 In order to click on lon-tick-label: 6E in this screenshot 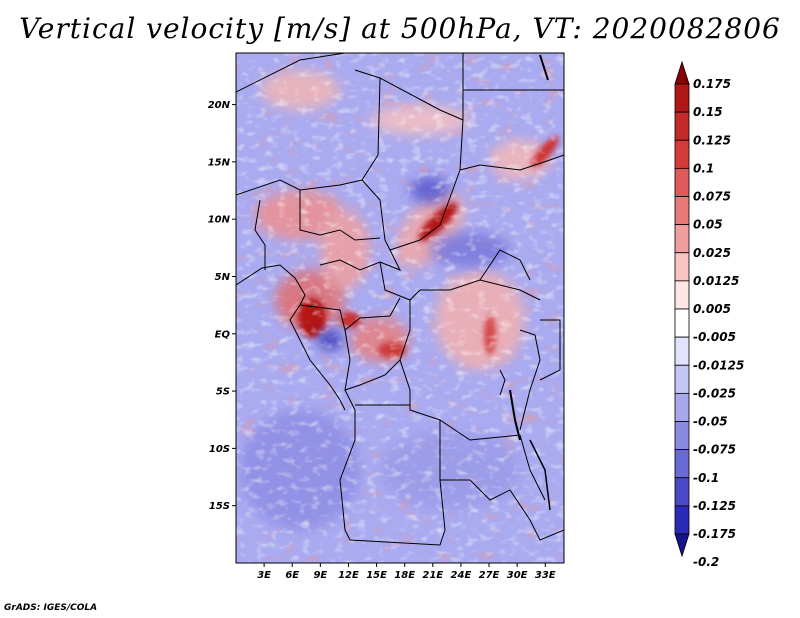, I will do `click(292, 575)`.